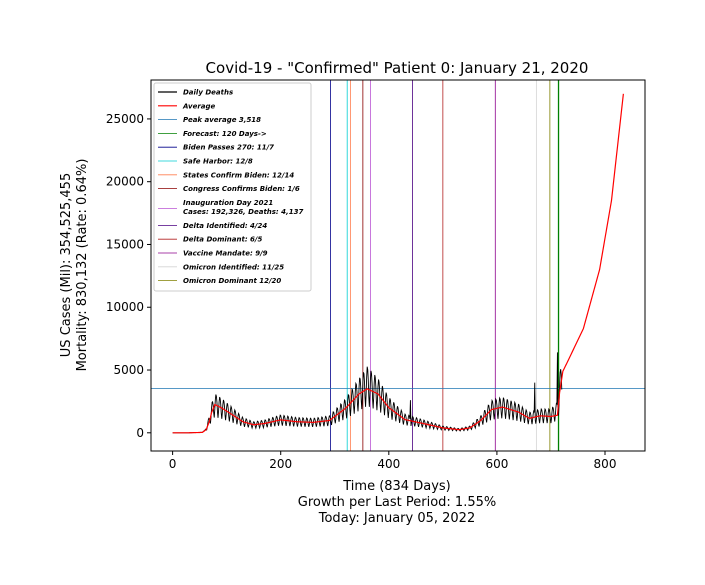  What do you see at coordinates (173, 464) in the screenshot?
I see `x-tick-label-0: 0` at bounding box center [173, 464].